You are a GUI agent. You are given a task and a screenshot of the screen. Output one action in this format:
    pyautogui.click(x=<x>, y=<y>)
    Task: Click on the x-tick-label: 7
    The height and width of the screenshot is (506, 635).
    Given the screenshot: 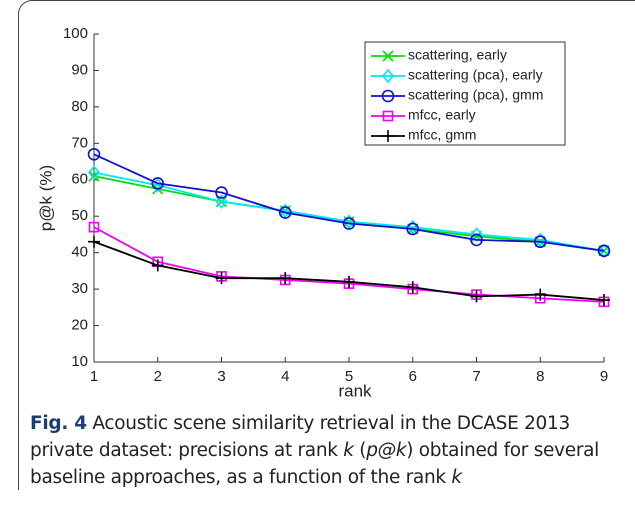 What is the action you would take?
    pyautogui.click(x=476, y=376)
    